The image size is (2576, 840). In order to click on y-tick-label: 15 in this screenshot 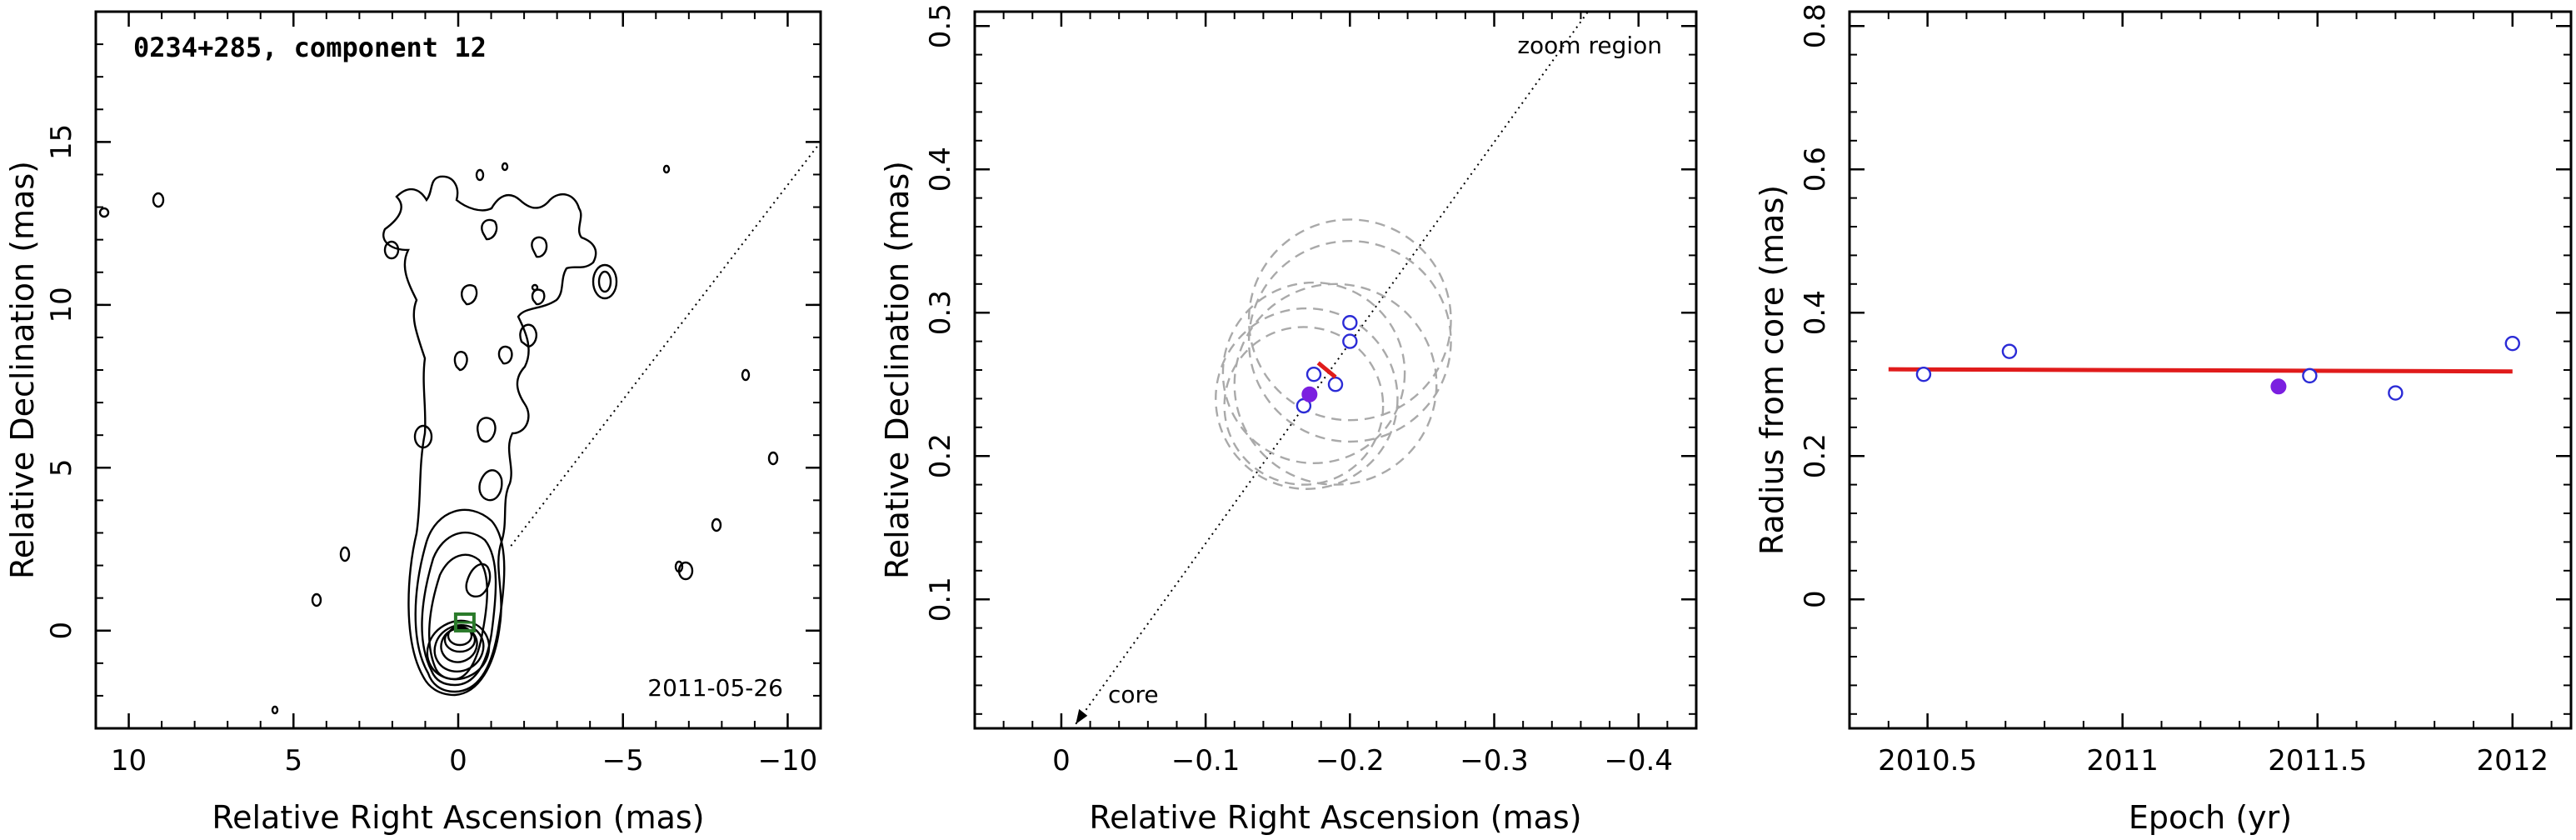, I will do `click(61, 142)`.